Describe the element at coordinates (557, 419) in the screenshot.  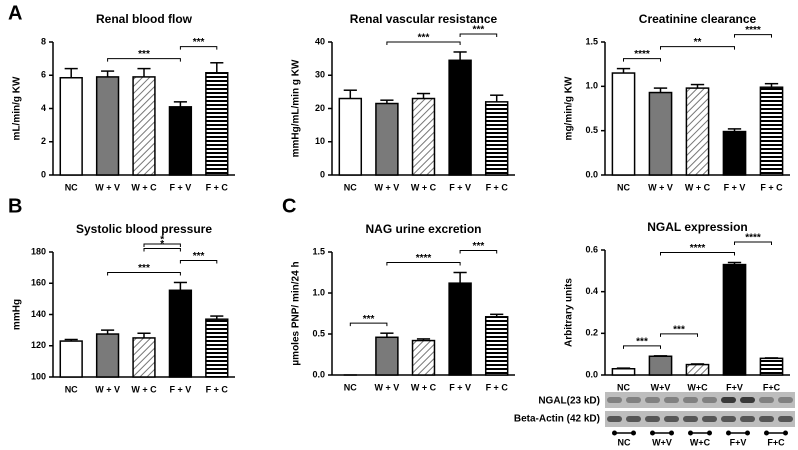
I see `blot-row-label: Beta-Actin (42 kD)` at that location.